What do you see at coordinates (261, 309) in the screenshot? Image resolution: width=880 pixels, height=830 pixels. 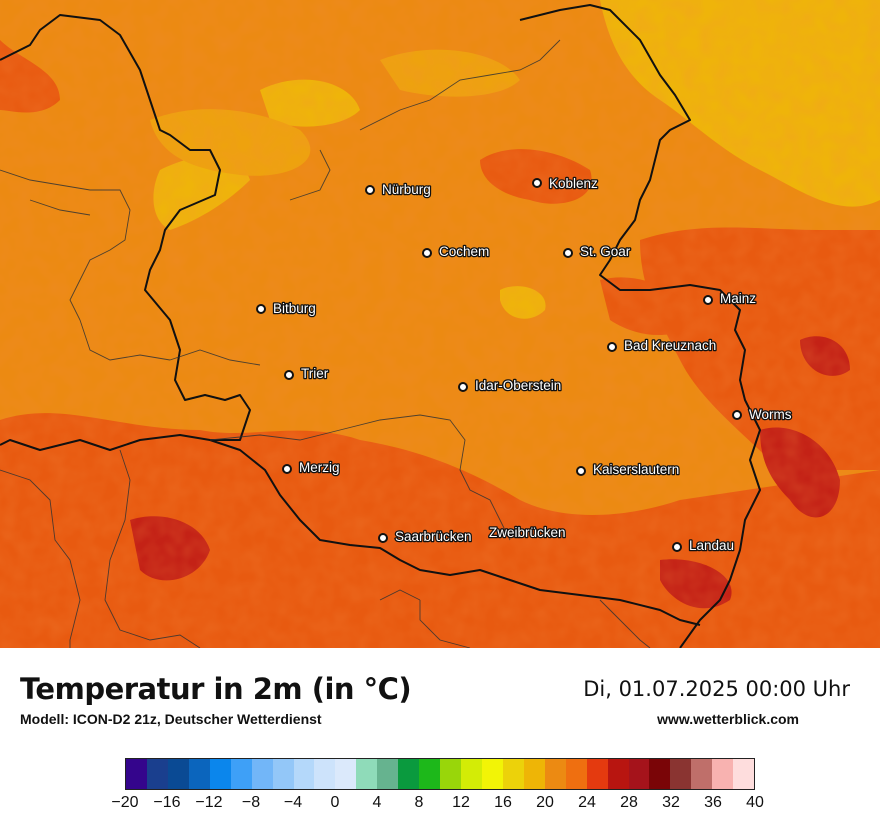 I see `city-dot-bitburg` at bounding box center [261, 309].